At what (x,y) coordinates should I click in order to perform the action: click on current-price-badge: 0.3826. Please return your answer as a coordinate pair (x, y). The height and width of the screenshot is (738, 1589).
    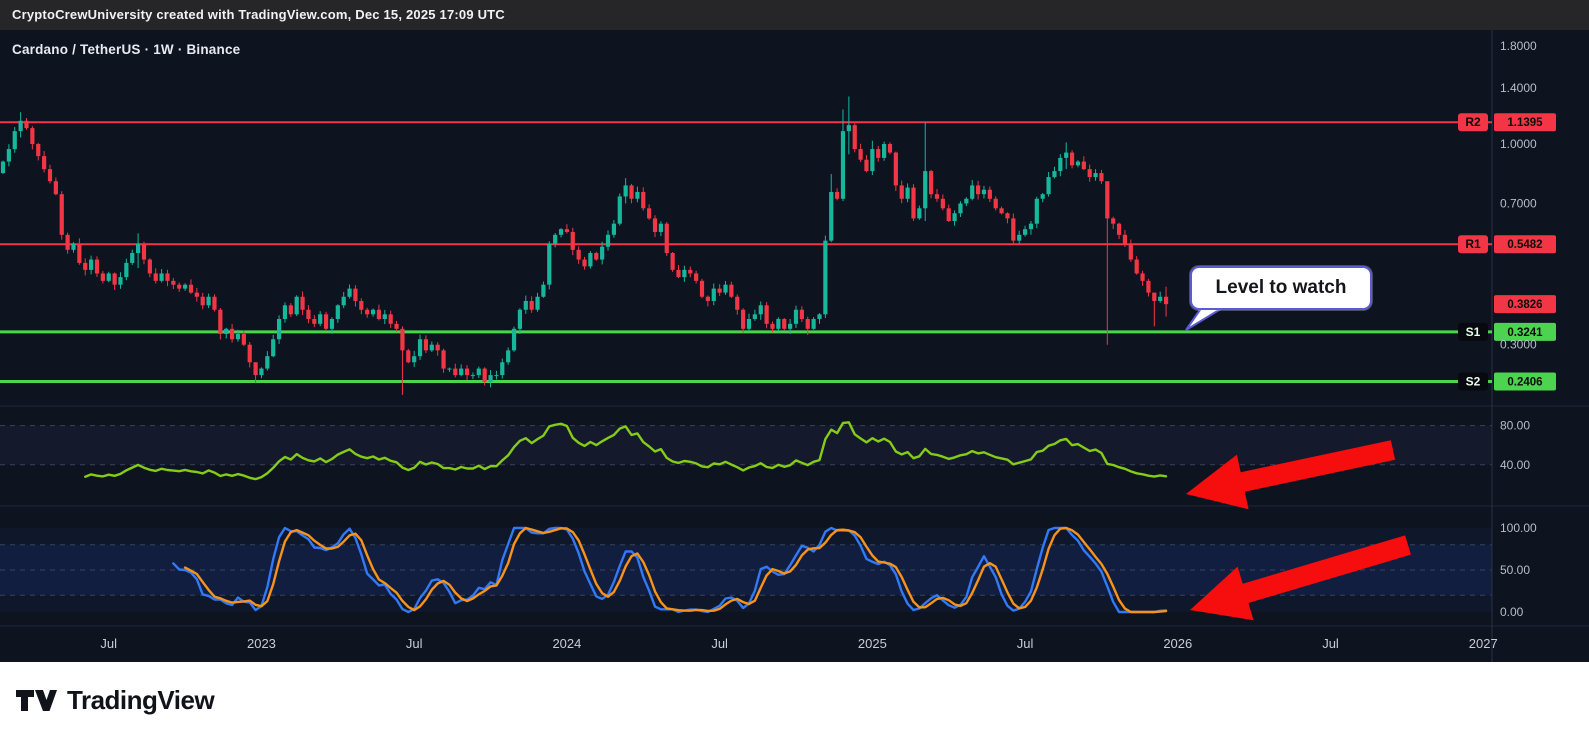
    Looking at the image, I should click on (1525, 304).